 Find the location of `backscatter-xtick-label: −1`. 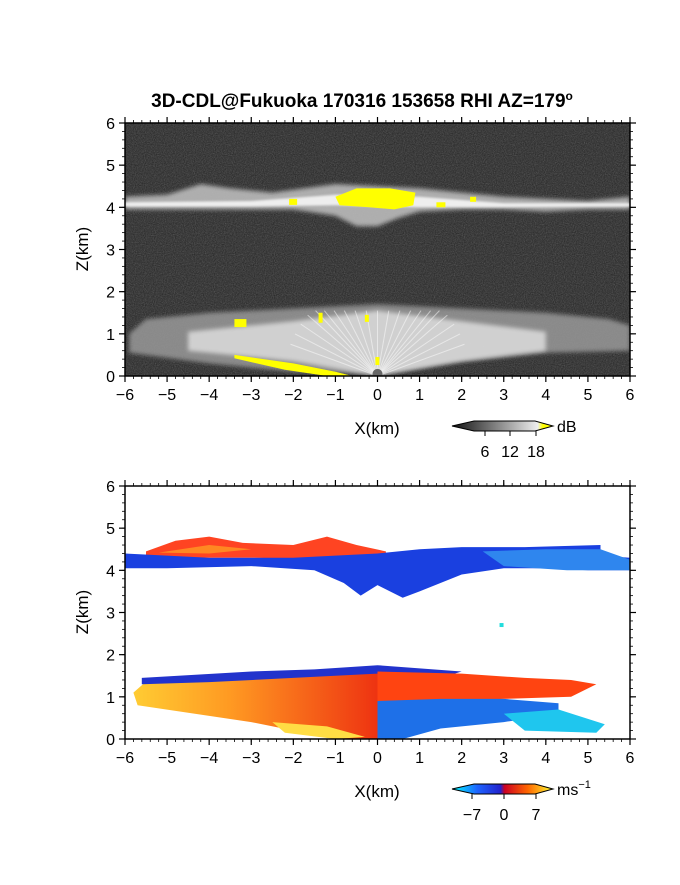

backscatter-xtick-label: −1 is located at coordinates (335, 395).